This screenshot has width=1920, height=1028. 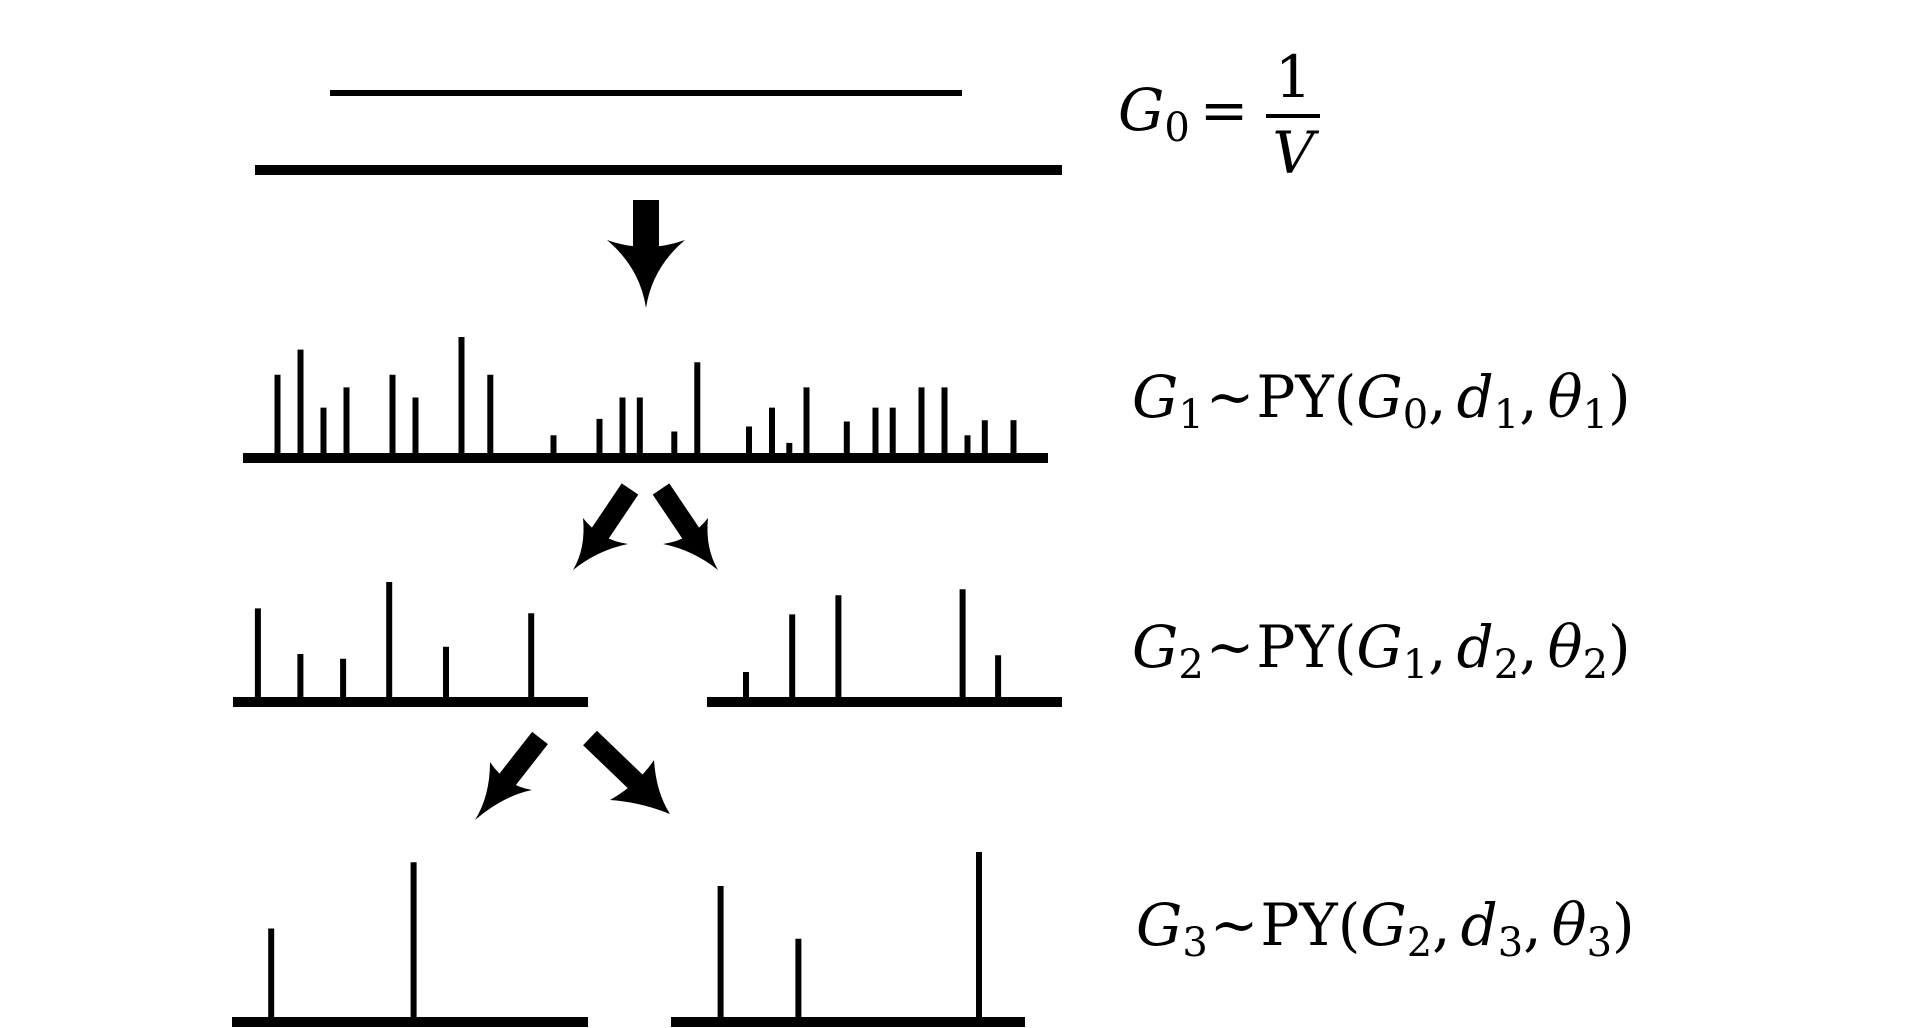 I want to click on g3-base-symbol: G, so click(x=1383, y=925).